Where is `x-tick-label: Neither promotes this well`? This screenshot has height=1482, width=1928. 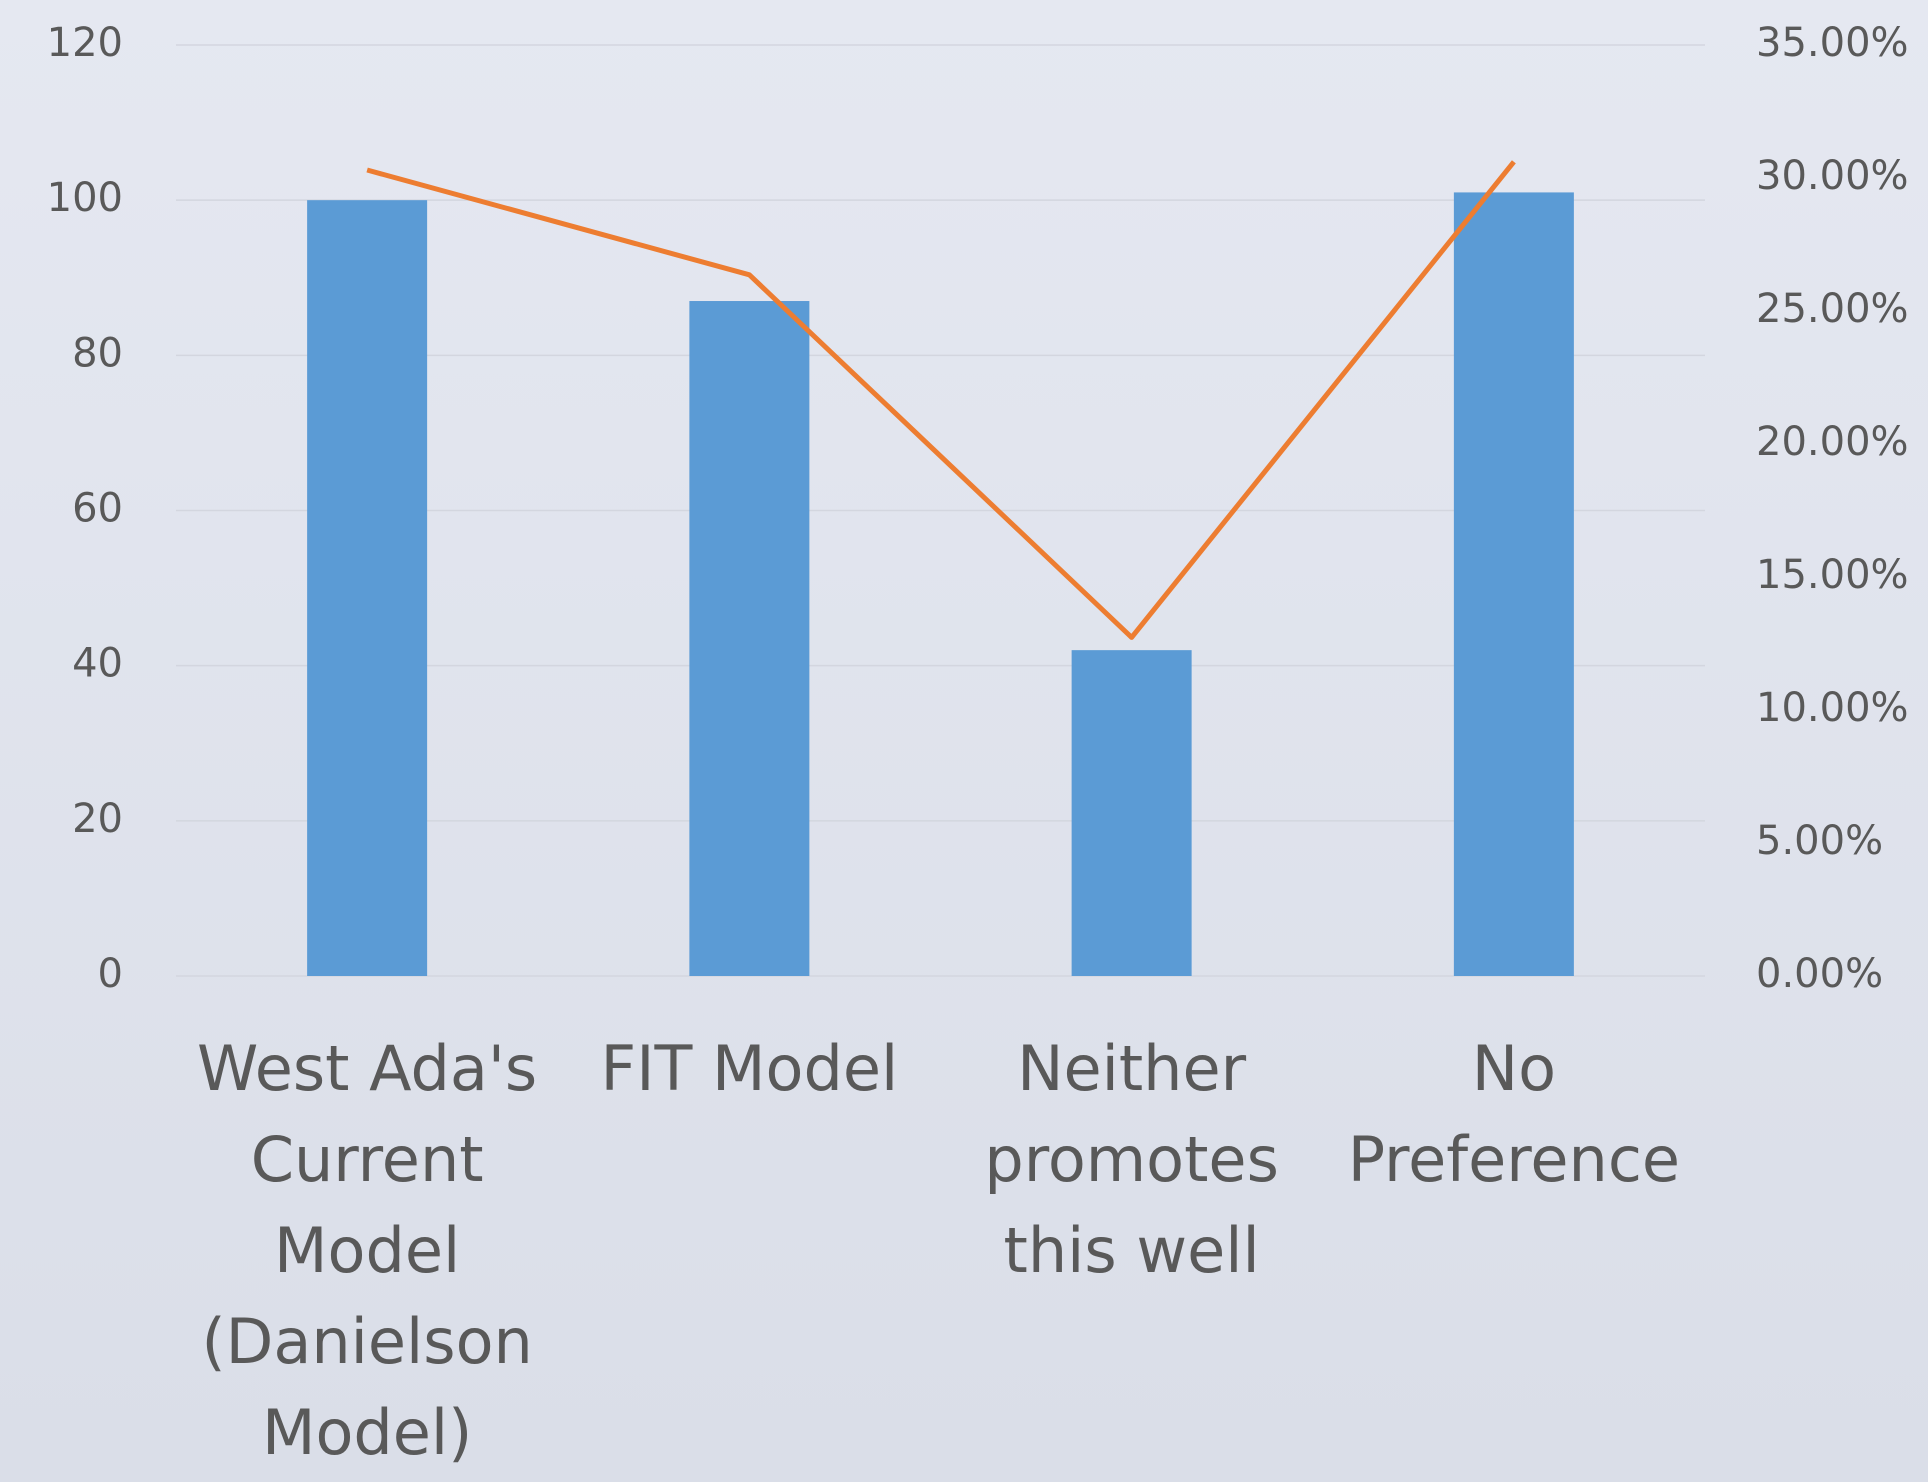
x-tick-label: Neither promotes this well is located at coordinates (1131, 1159).